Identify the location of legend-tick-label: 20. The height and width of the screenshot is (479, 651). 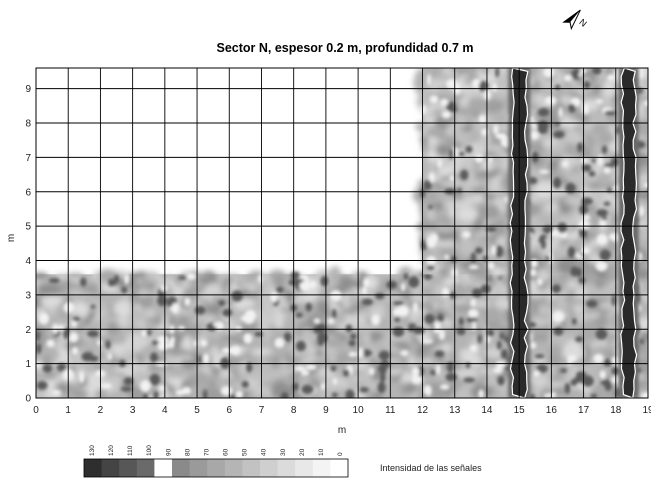
(302, 452).